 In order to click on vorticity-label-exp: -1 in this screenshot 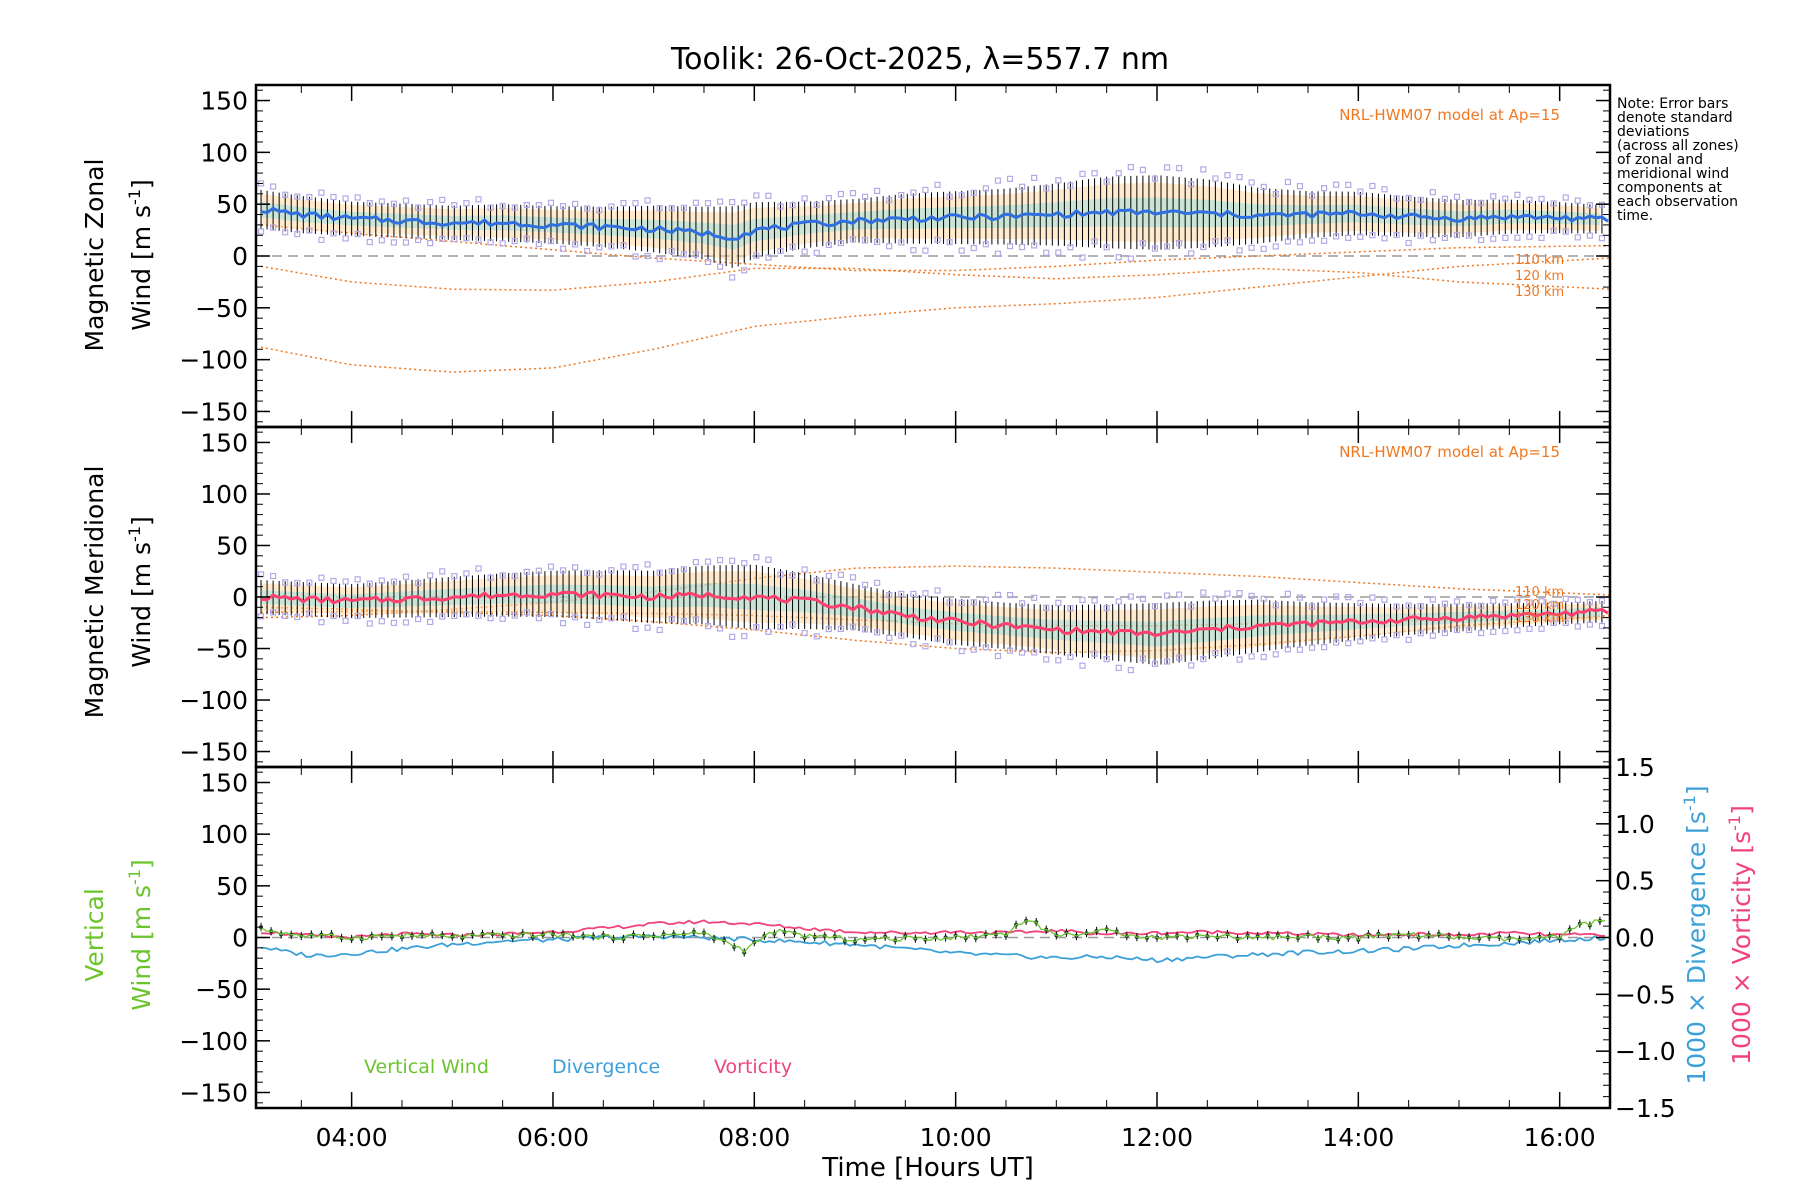, I will do `click(1734, 823)`.